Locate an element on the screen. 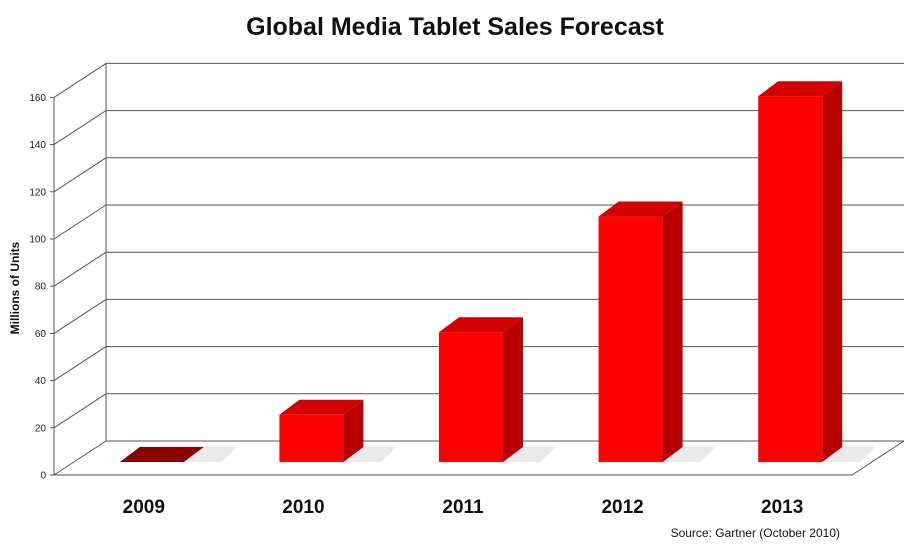  bar-2010 is located at coordinates (321, 430).